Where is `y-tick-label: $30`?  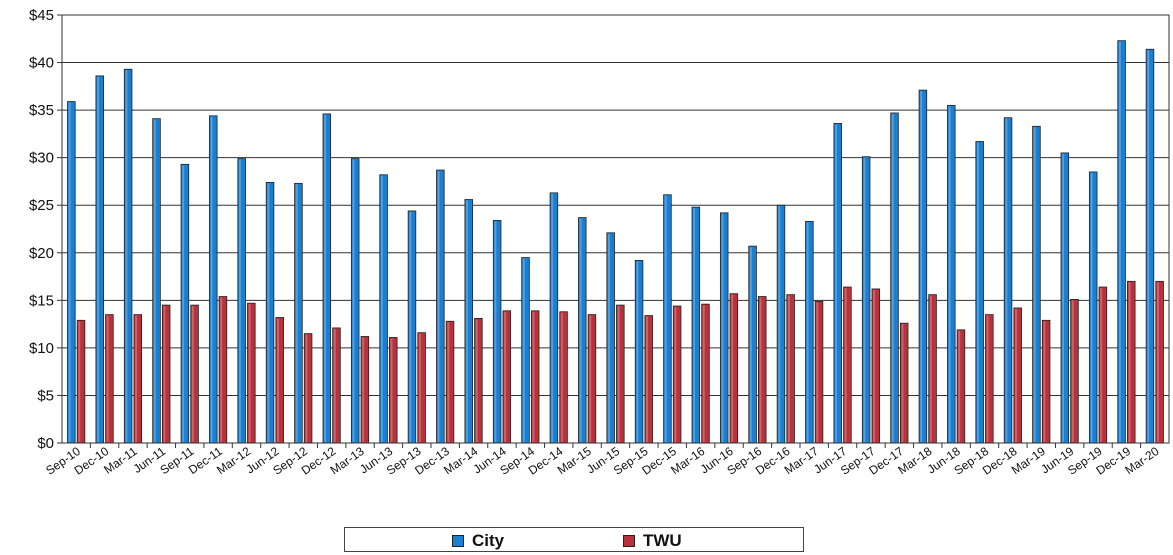
y-tick-label: $30 is located at coordinates (41, 158).